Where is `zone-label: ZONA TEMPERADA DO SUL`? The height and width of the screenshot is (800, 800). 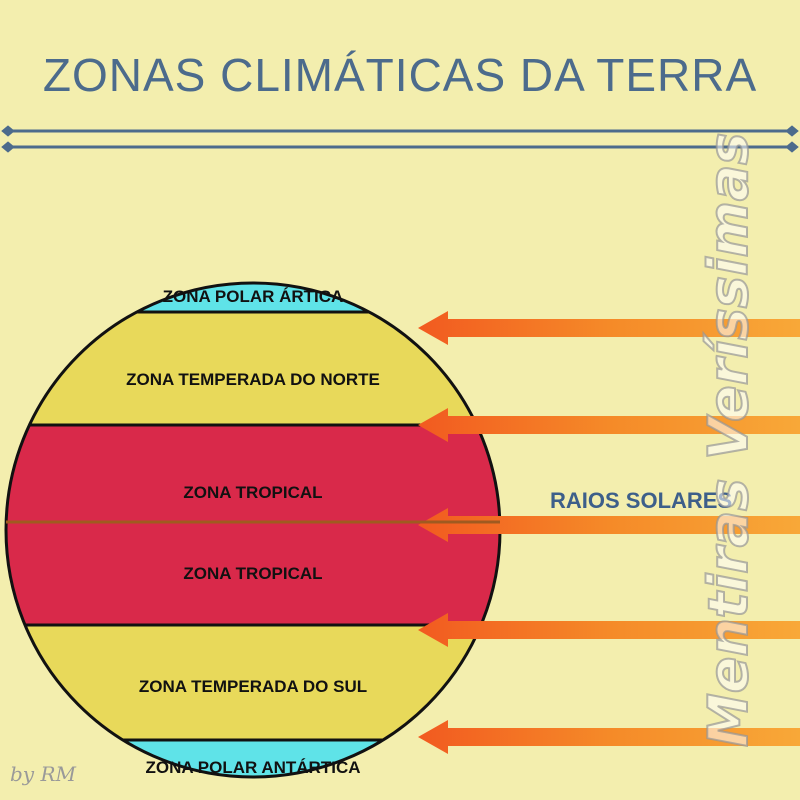
zone-label: ZONA TEMPERADA DO SUL is located at coordinates (253, 686).